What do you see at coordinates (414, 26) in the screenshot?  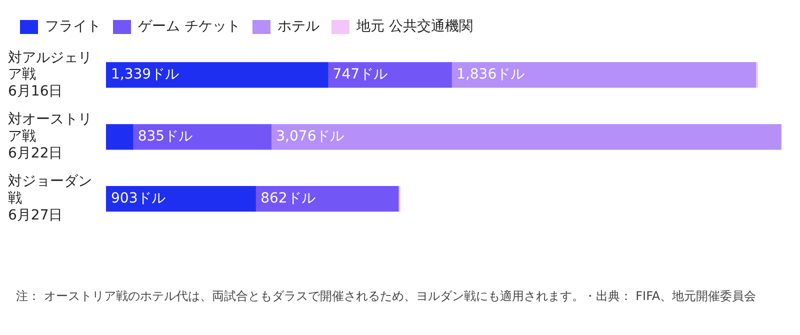 I see `legend-label: 地元 公共交通機関` at bounding box center [414, 26].